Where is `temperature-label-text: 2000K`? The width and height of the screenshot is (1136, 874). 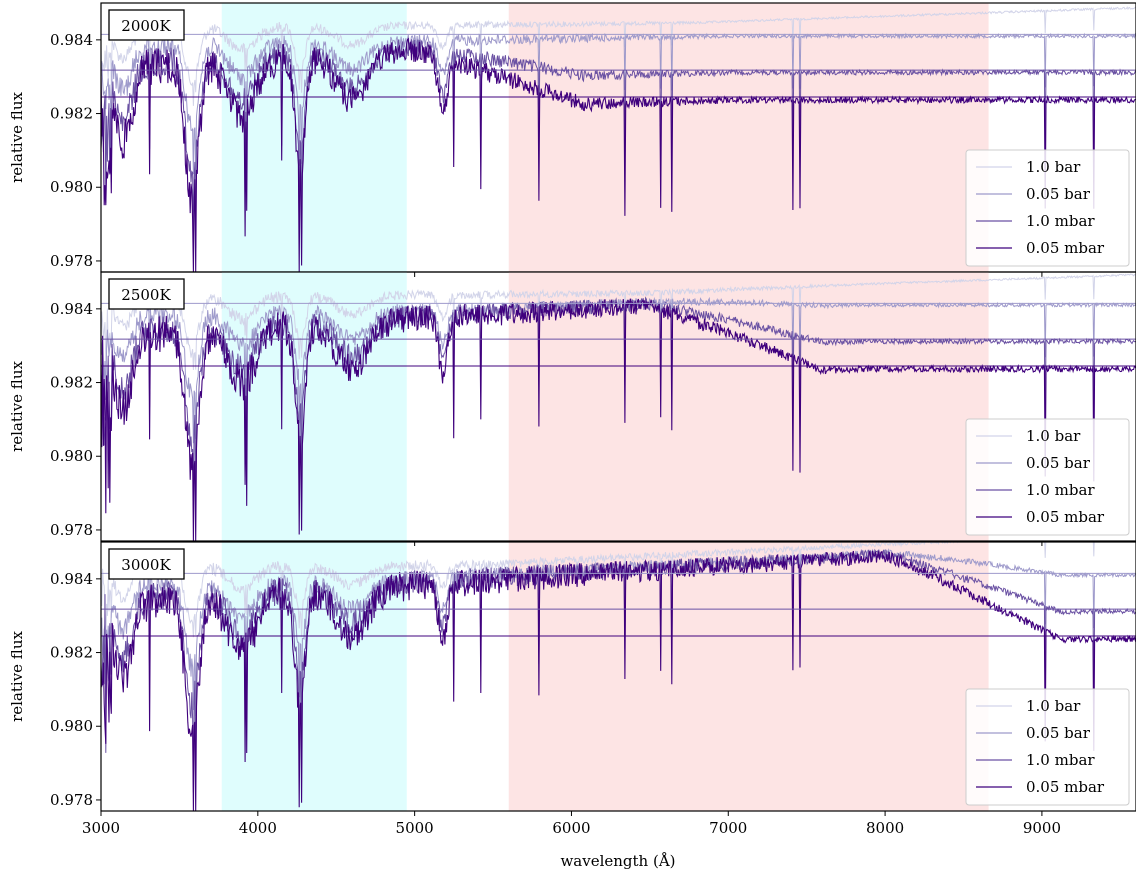 temperature-label-text: 2000K is located at coordinates (146, 26).